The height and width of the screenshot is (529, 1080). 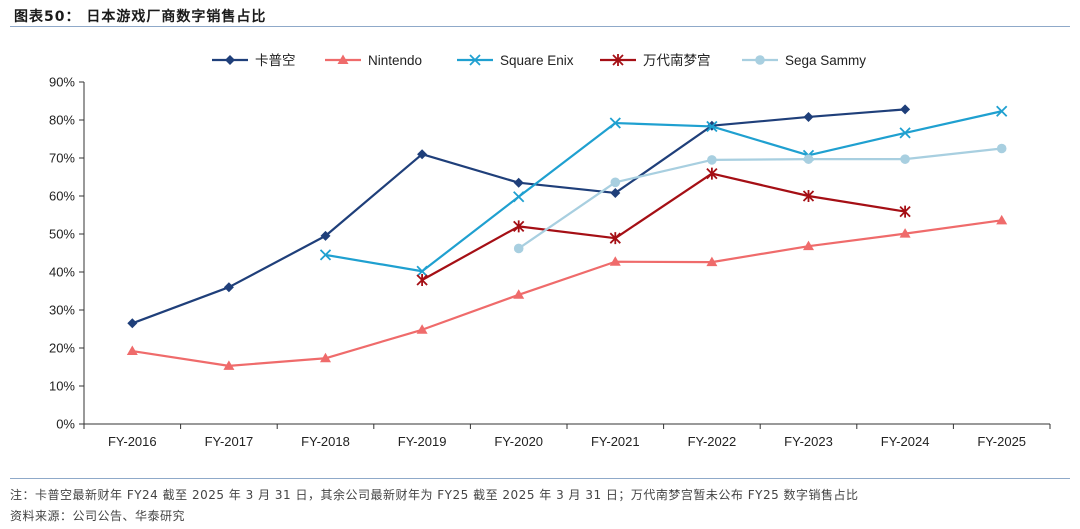 I want to click on y-tick-label: 10%, so click(x=62, y=386).